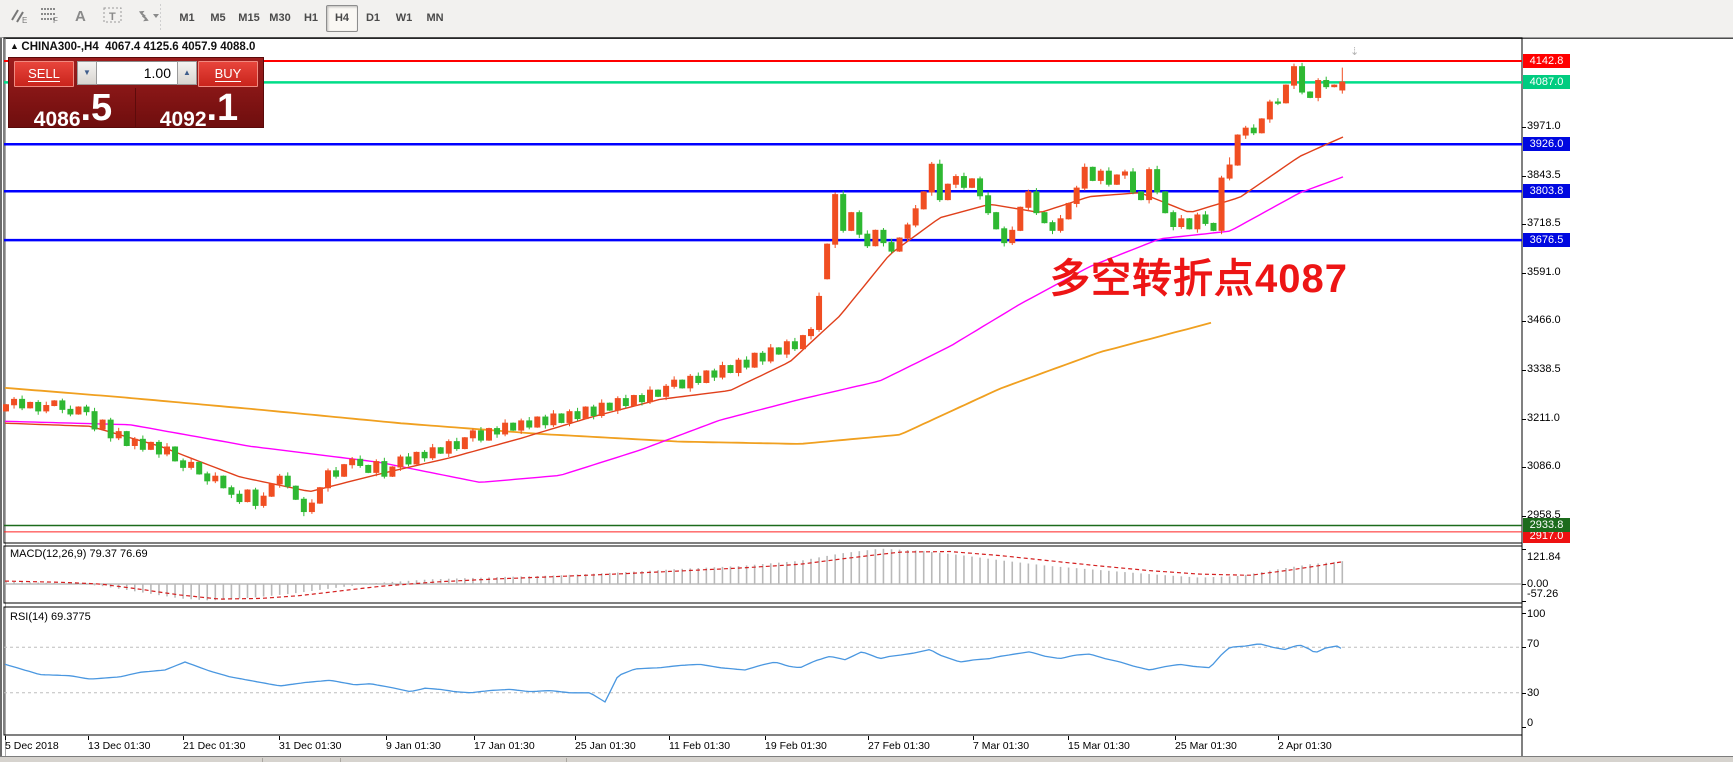  What do you see at coordinates (87, 73) in the screenshot?
I see `volume-decrease-button: ▼` at bounding box center [87, 73].